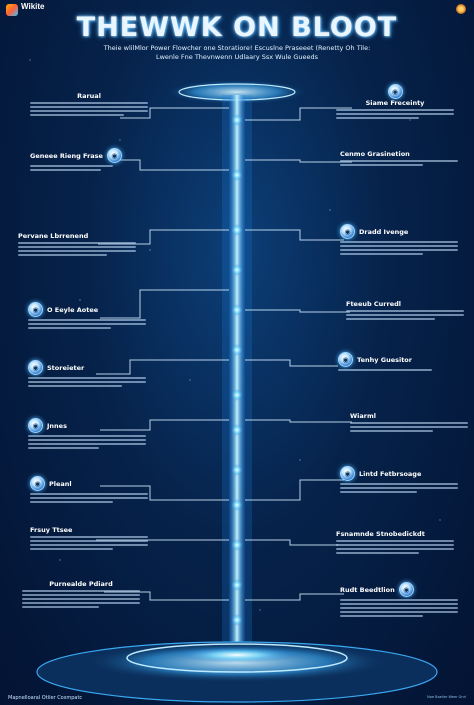  What do you see at coordinates (33, 6) in the screenshot?
I see `logo-text: Wikite` at bounding box center [33, 6].